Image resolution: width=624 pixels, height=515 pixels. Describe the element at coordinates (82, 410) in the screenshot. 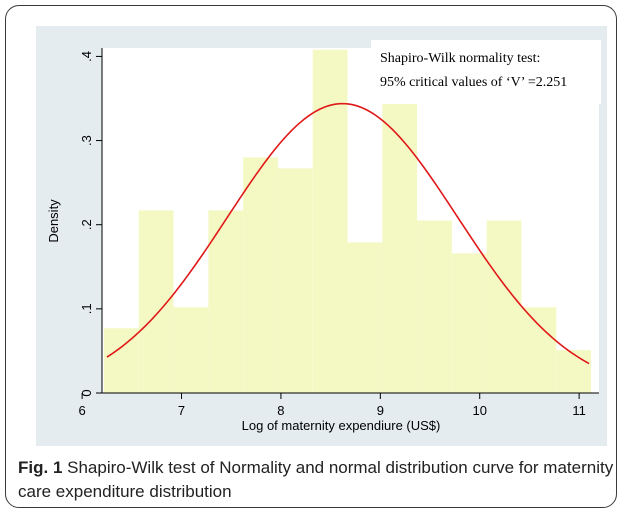

I see `x-tick-label: 6` at that location.